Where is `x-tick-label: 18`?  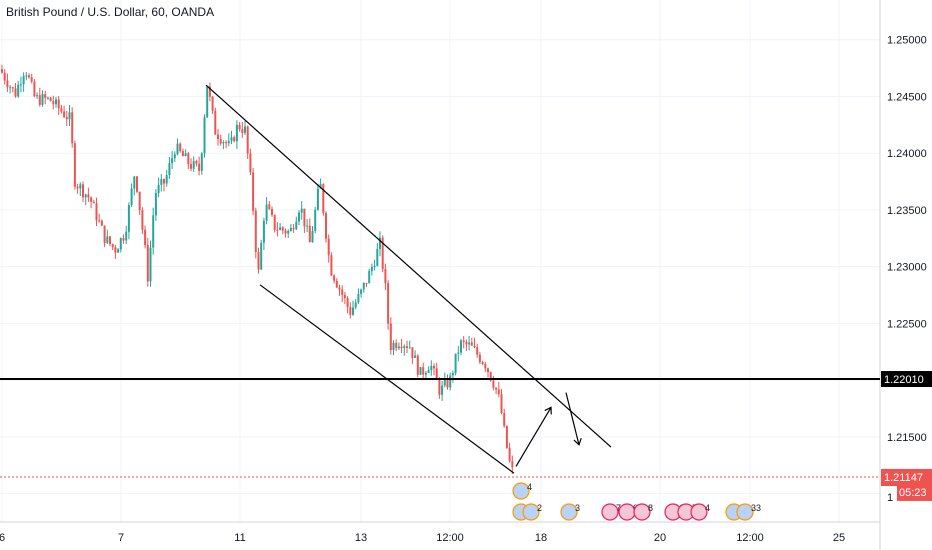
x-tick-label: 18 is located at coordinates (541, 538).